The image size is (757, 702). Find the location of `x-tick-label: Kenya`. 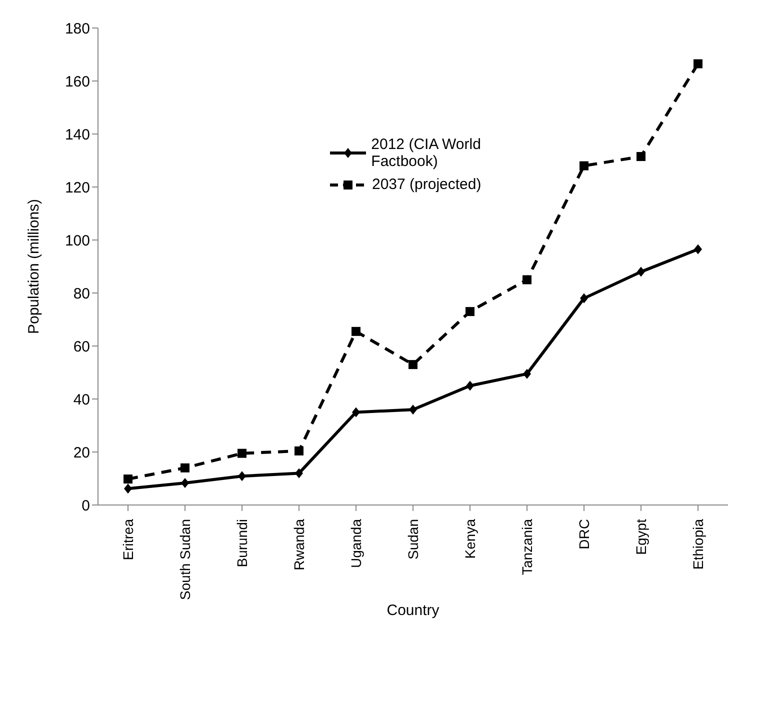

x-tick-label: Kenya is located at coordinates (470, 538).